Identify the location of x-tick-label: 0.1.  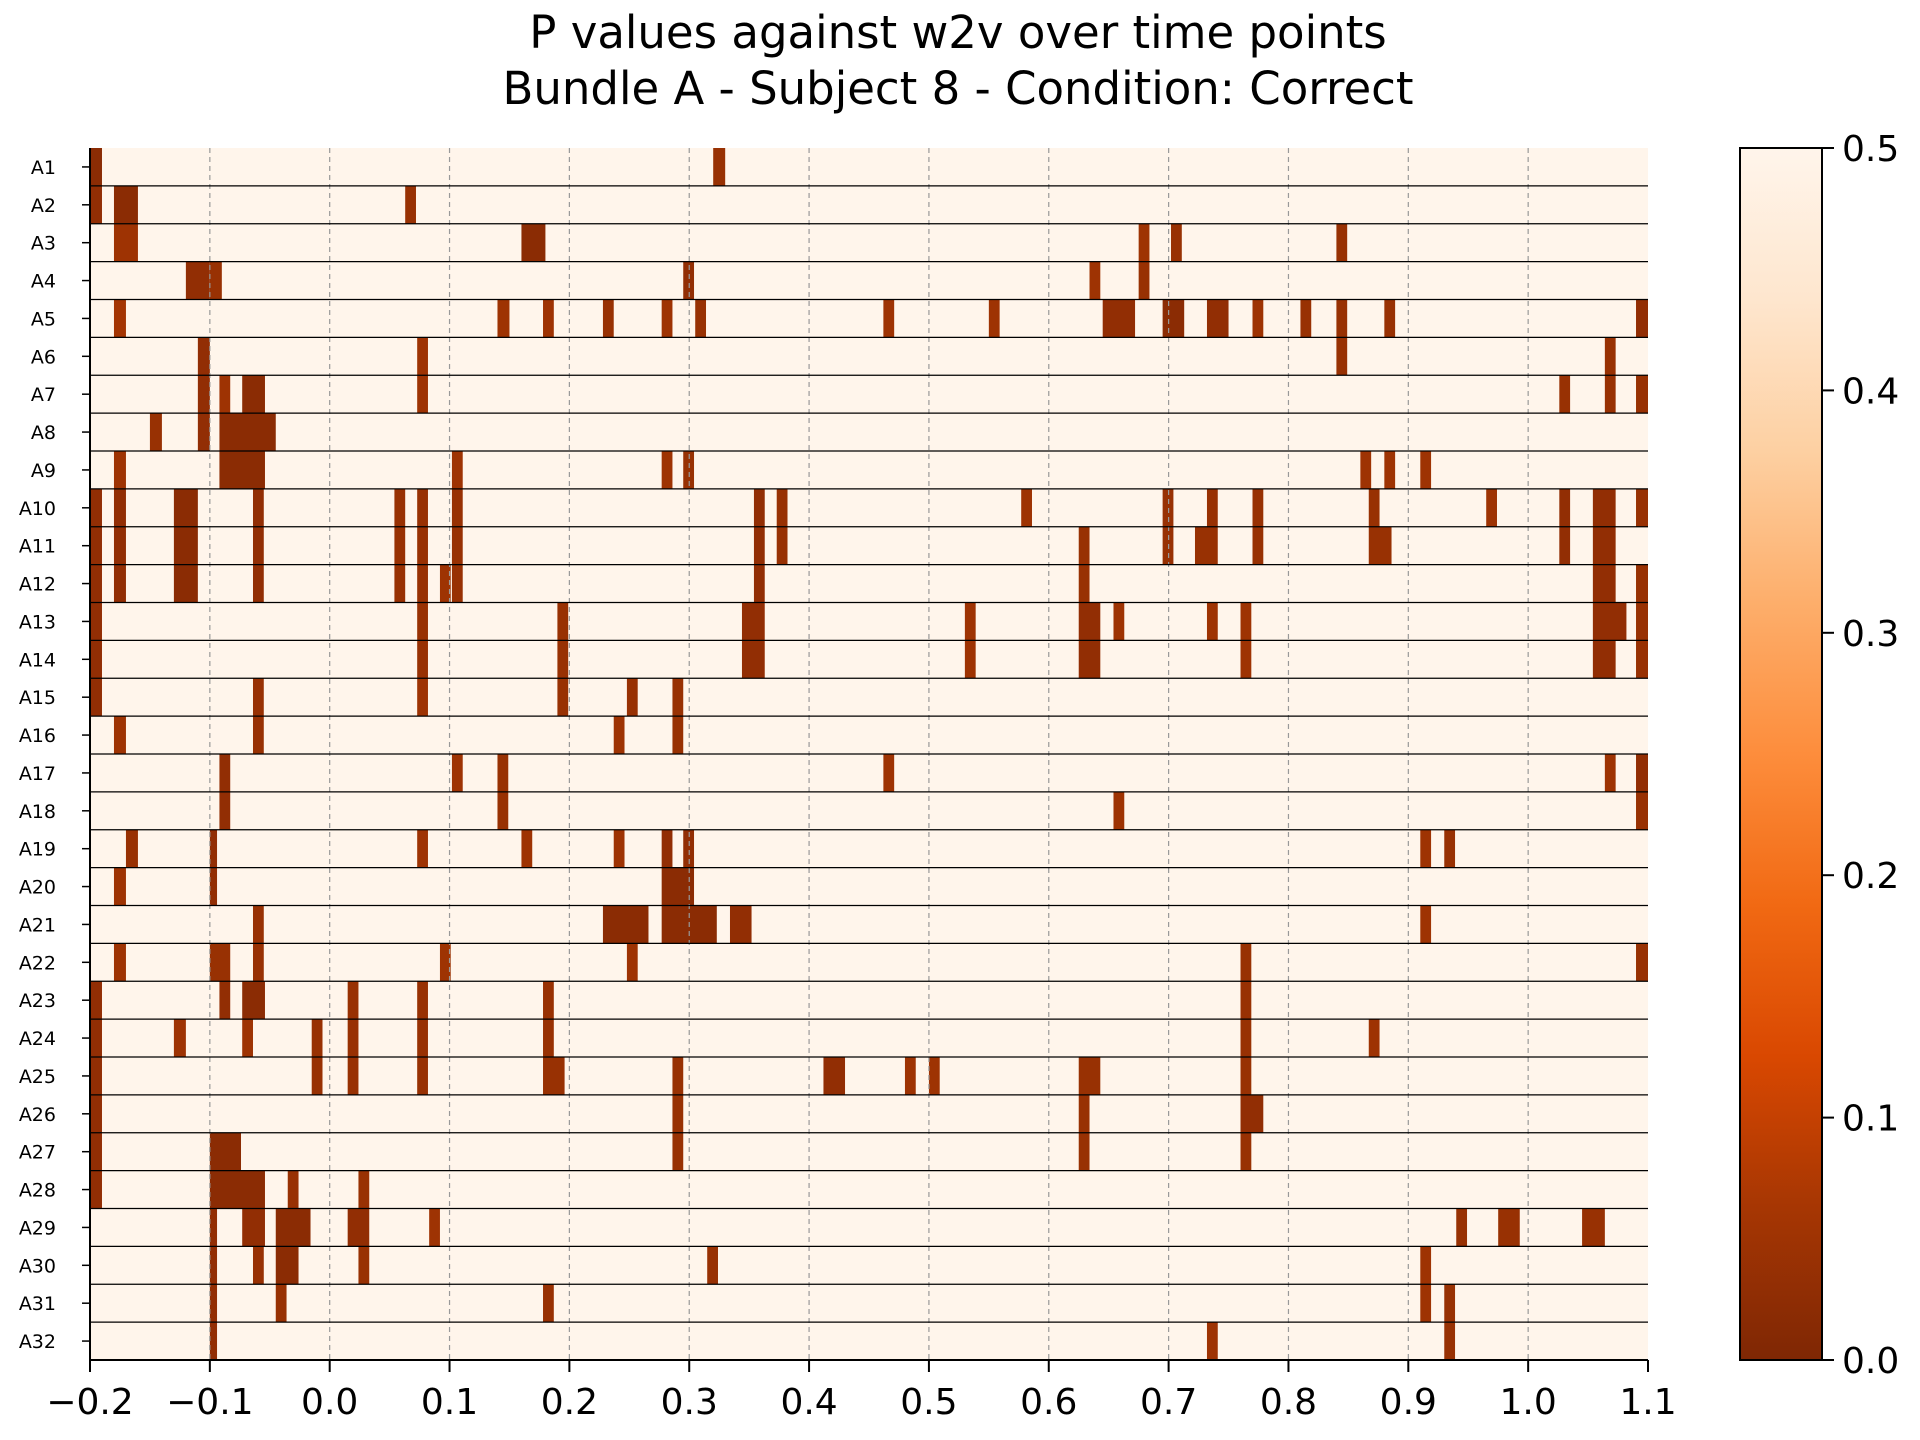
(449, 1402).